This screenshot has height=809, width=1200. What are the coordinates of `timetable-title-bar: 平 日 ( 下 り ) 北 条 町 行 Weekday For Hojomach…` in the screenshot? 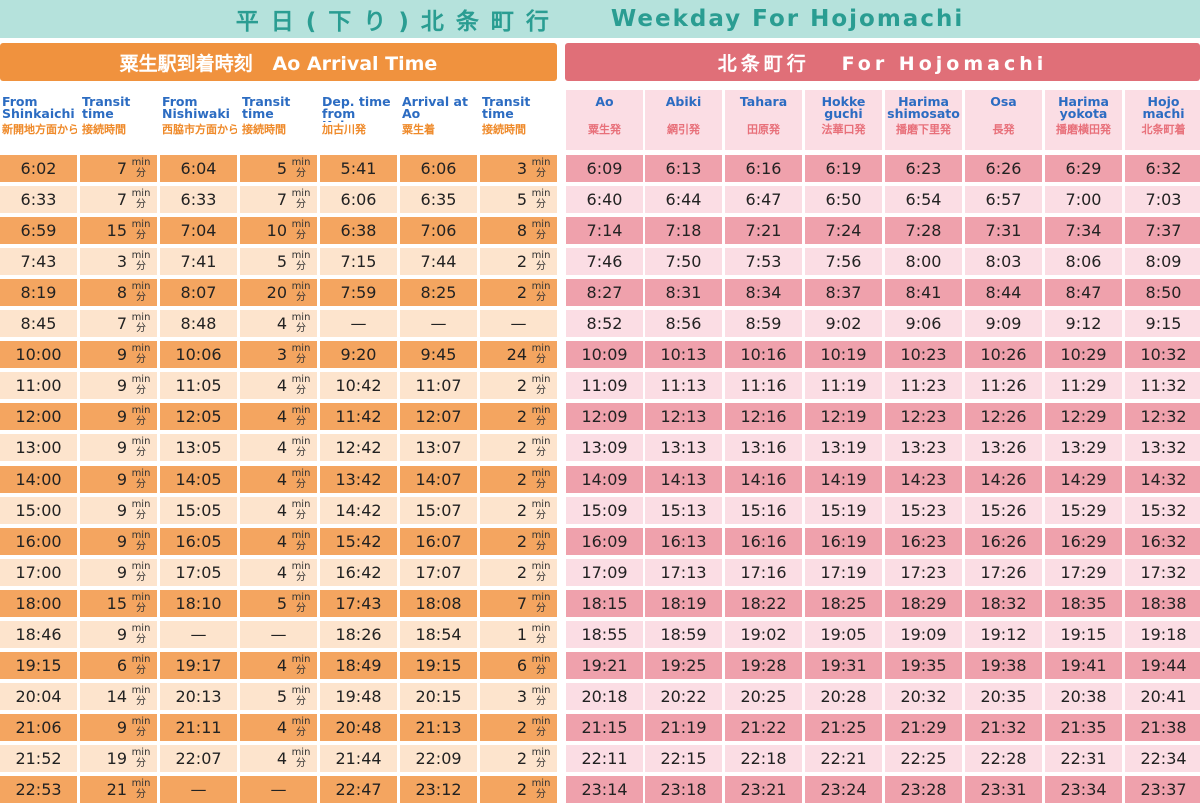 It's located at (600, 19).